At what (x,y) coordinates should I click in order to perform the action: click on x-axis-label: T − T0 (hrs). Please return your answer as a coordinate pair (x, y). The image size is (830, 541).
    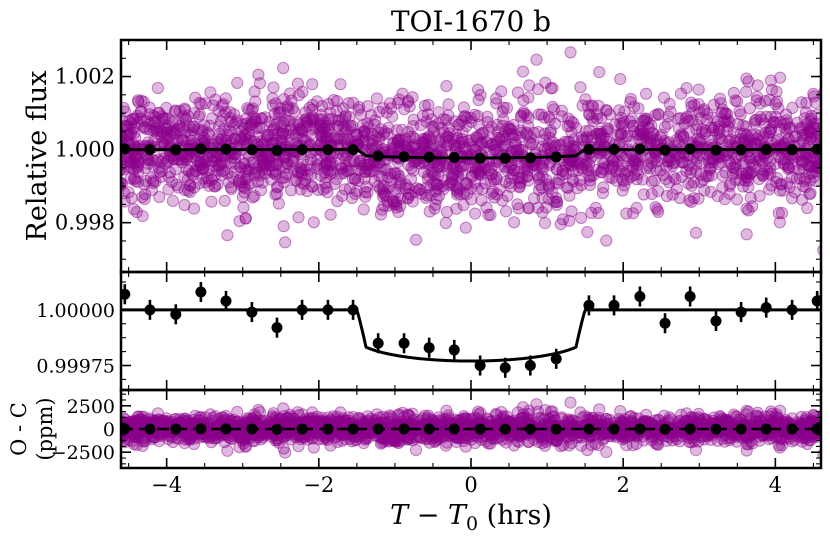
    Looking at the image, I should click on (471, 517).